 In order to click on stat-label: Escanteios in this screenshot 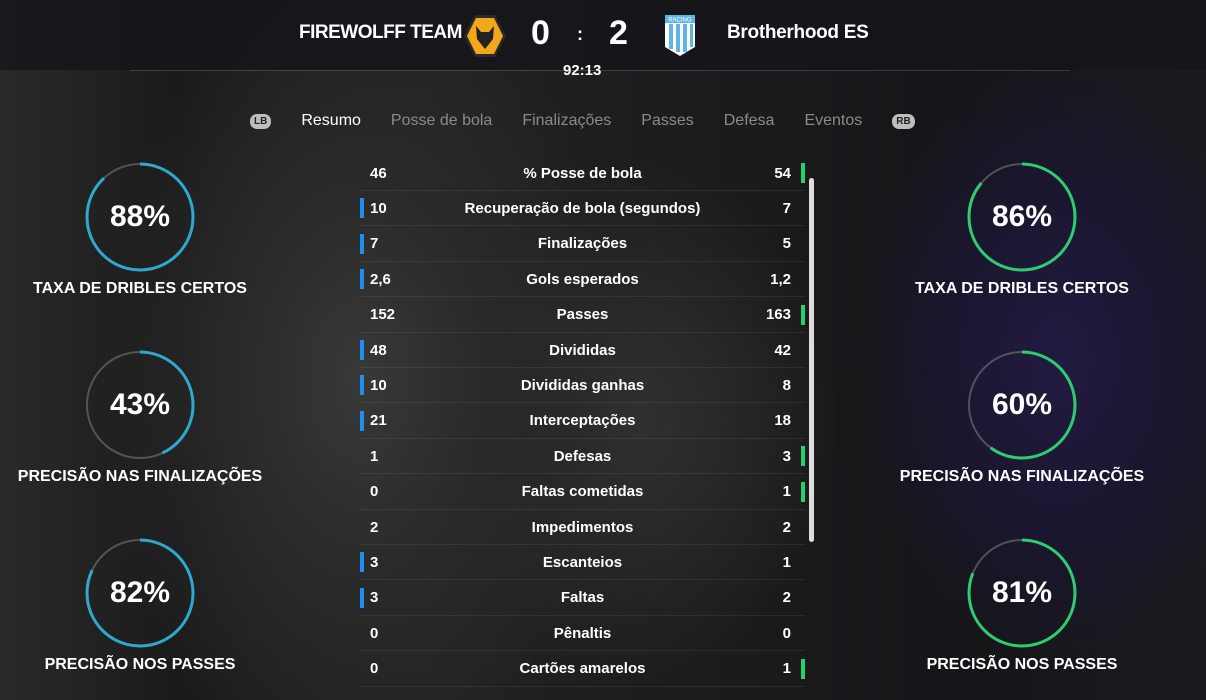, I will do `click(582, 562)`.